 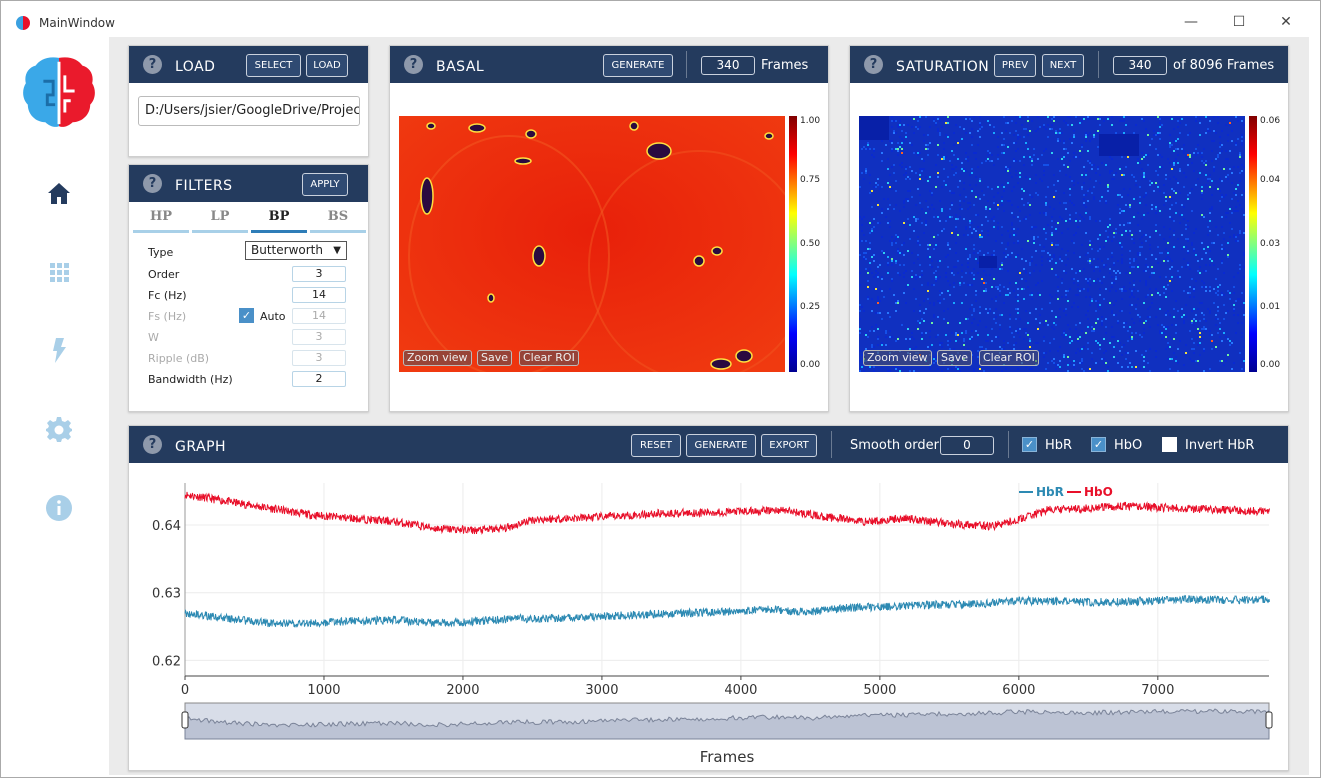 I want to click on fs-label: Fs (Hz), so click(x=167, y=316).